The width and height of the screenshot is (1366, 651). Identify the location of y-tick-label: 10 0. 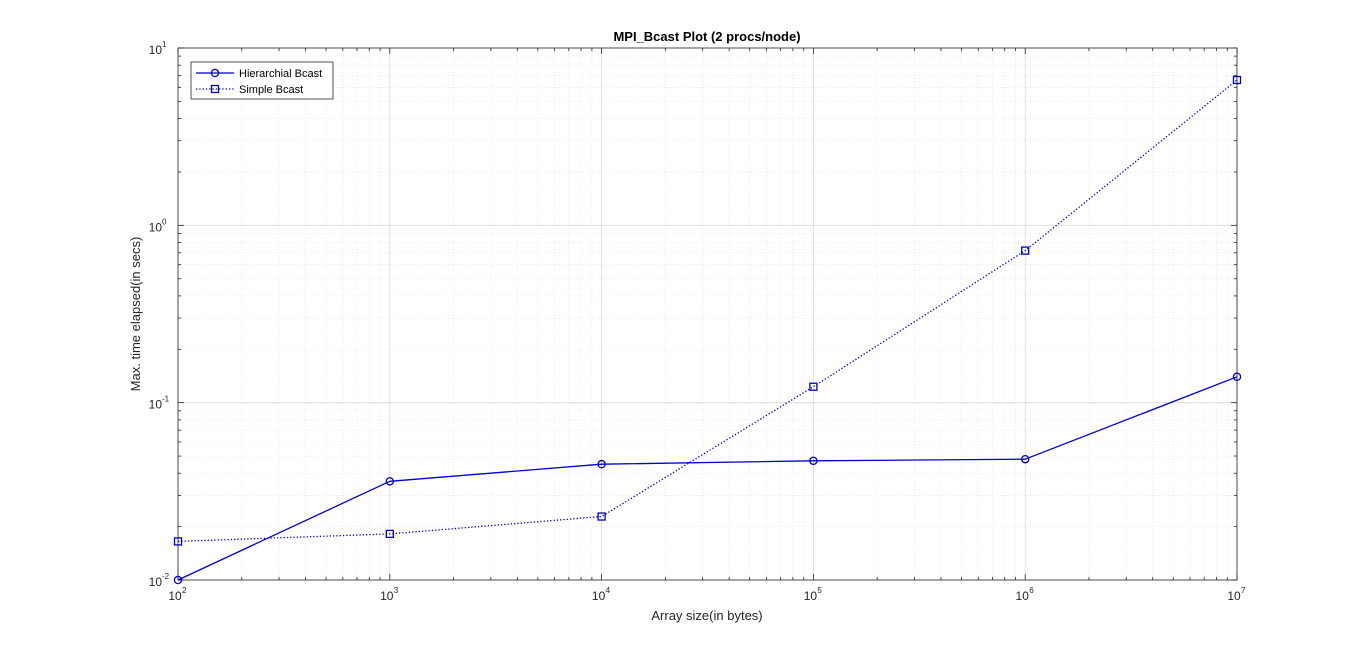
(158, 225).